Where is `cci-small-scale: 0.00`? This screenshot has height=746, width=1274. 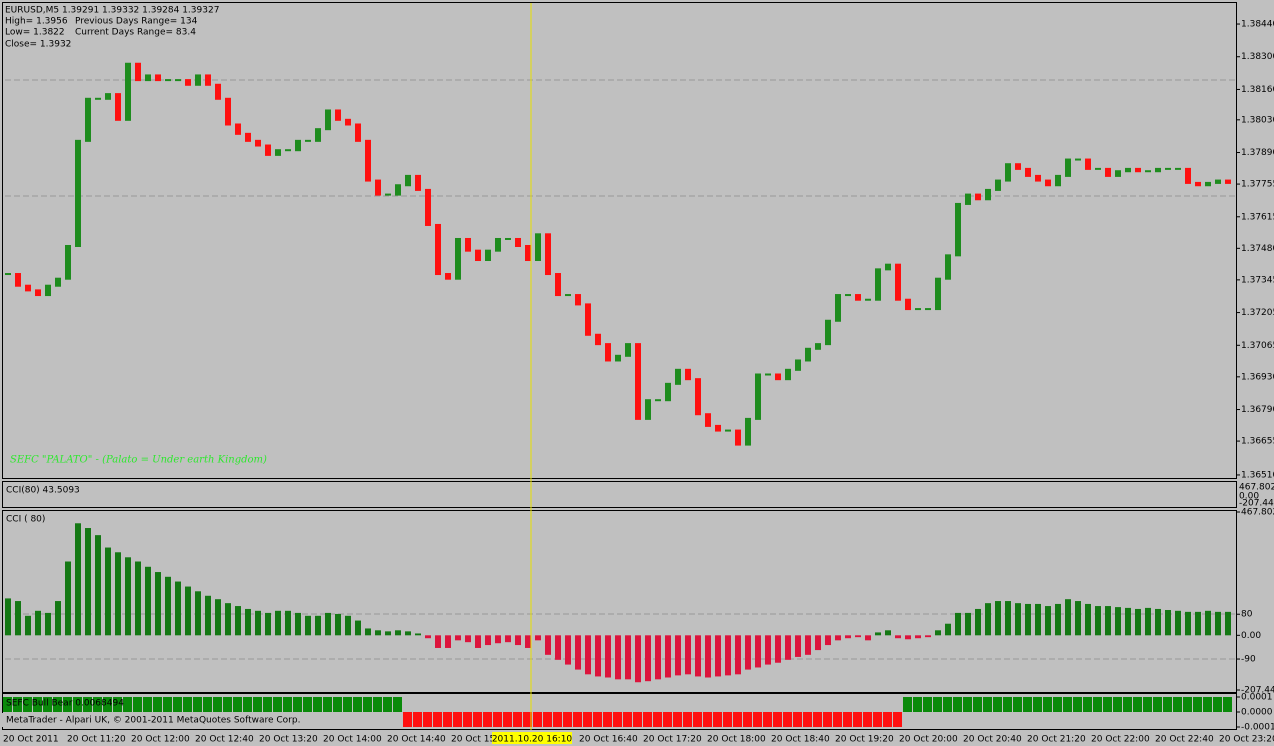 cci-small-scale: 0.00 is located at coordinates (1249, 497).